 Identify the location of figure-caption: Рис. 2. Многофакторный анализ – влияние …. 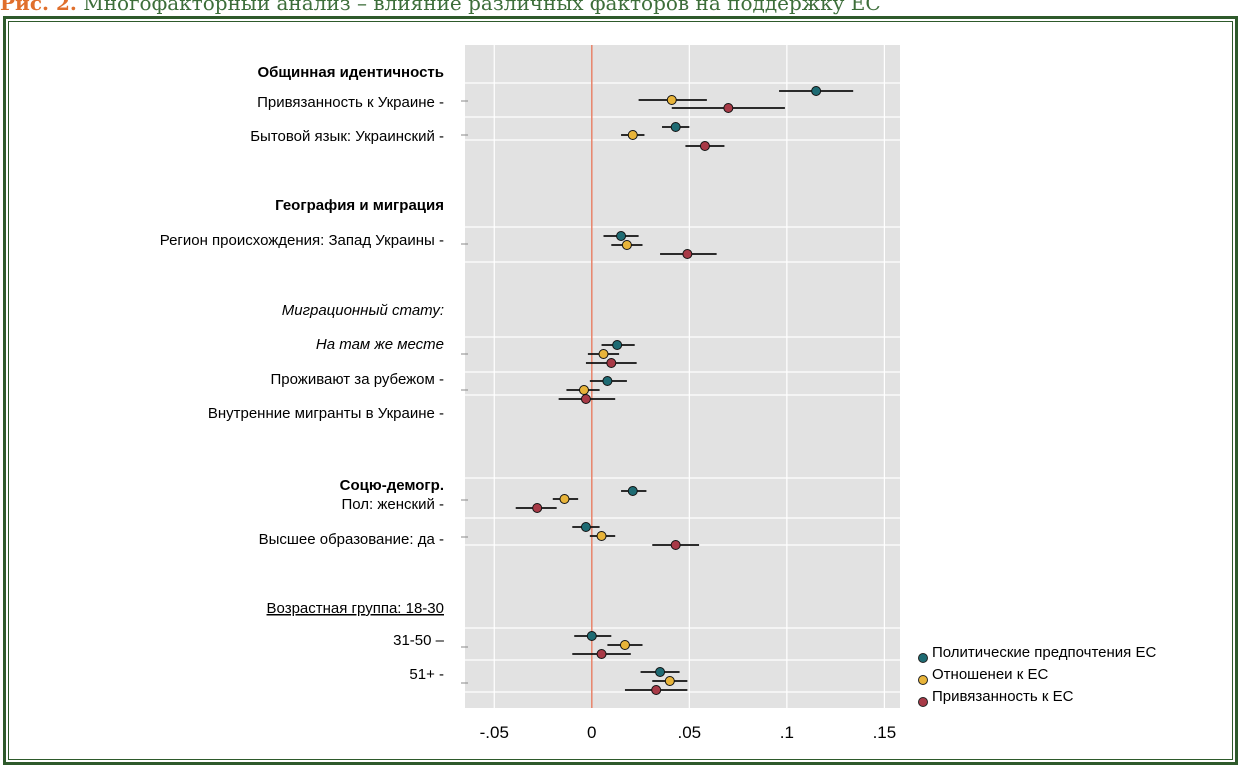
(440, 7).